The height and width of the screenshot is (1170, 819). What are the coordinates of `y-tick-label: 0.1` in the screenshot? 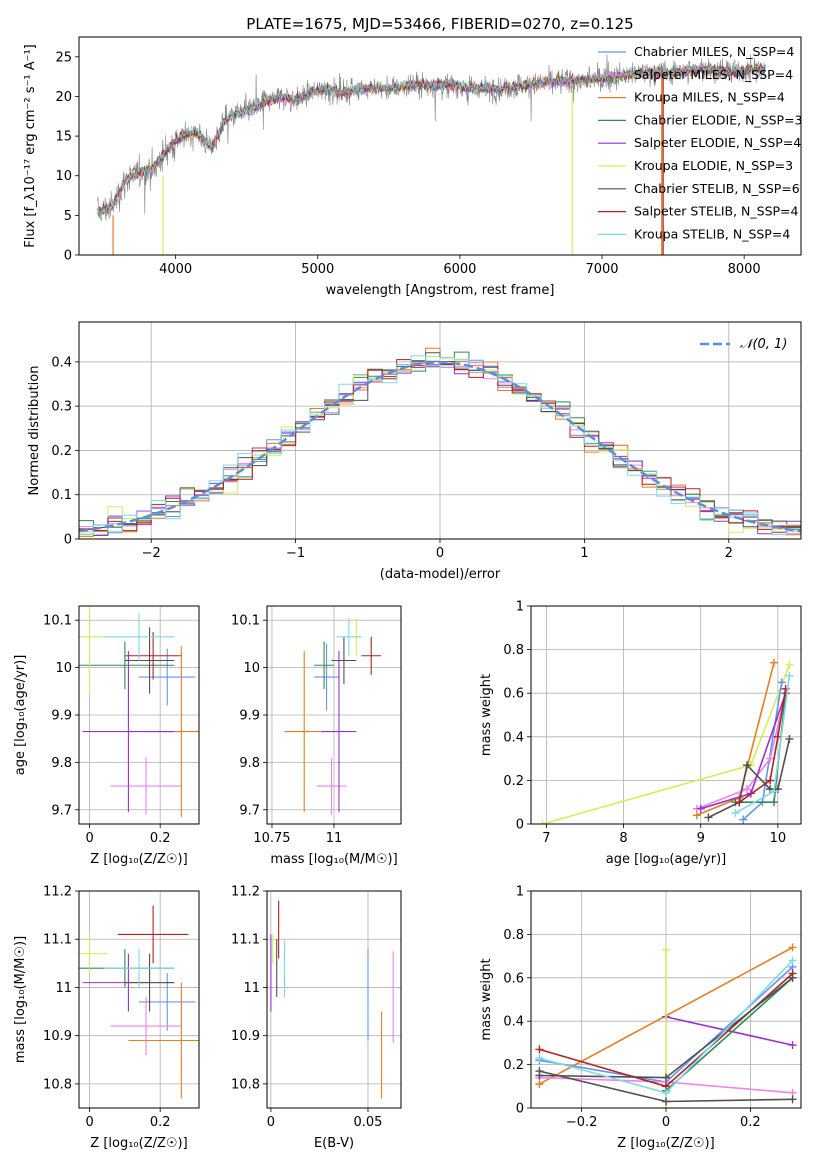 It's located at (61, 495).